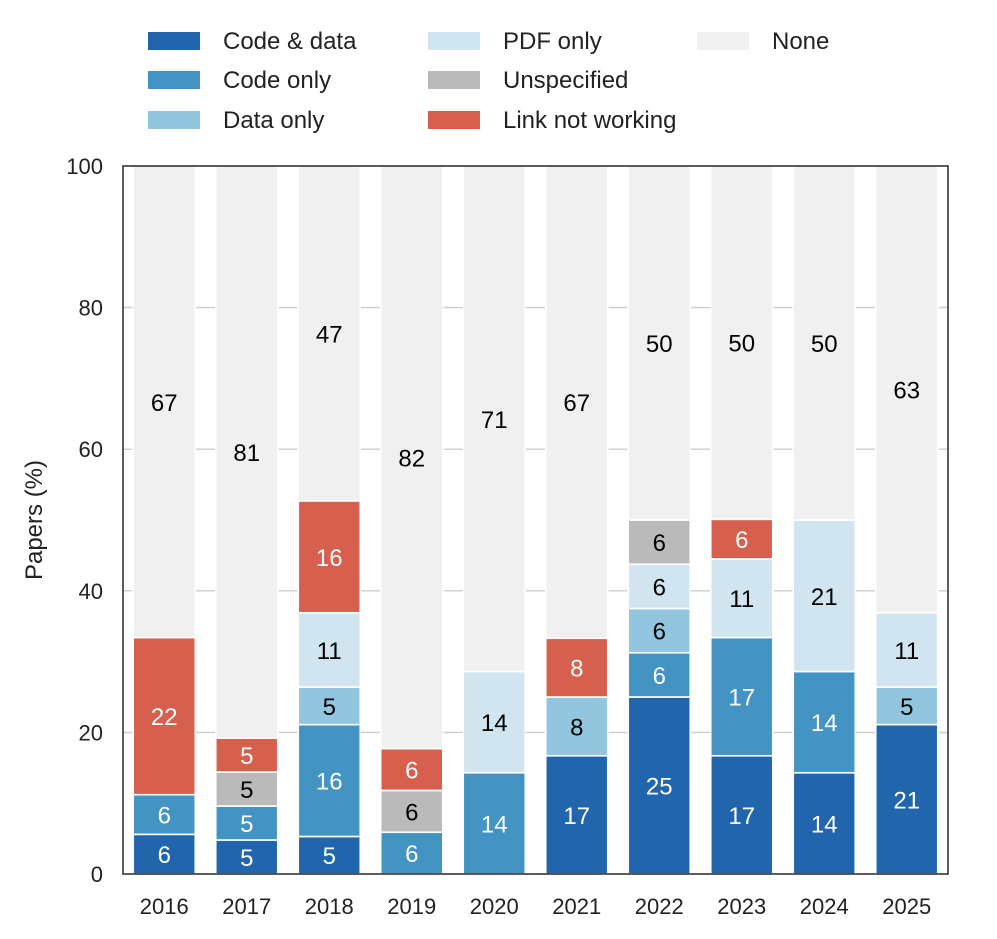 The height and width of the screenshot is (939, 997). What do you see at coordinates (277, 80) in the screenshot?
I see `legend-label: Code only` at bounding box center [277, 80].